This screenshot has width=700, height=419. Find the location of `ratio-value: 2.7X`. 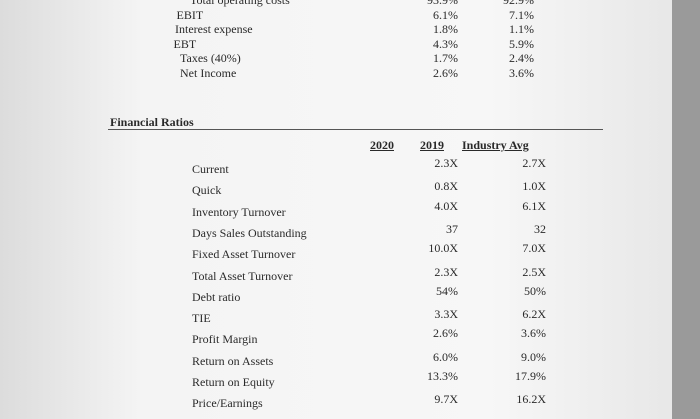

ratio-value: 2.7X is located at coordinates (534, 163).